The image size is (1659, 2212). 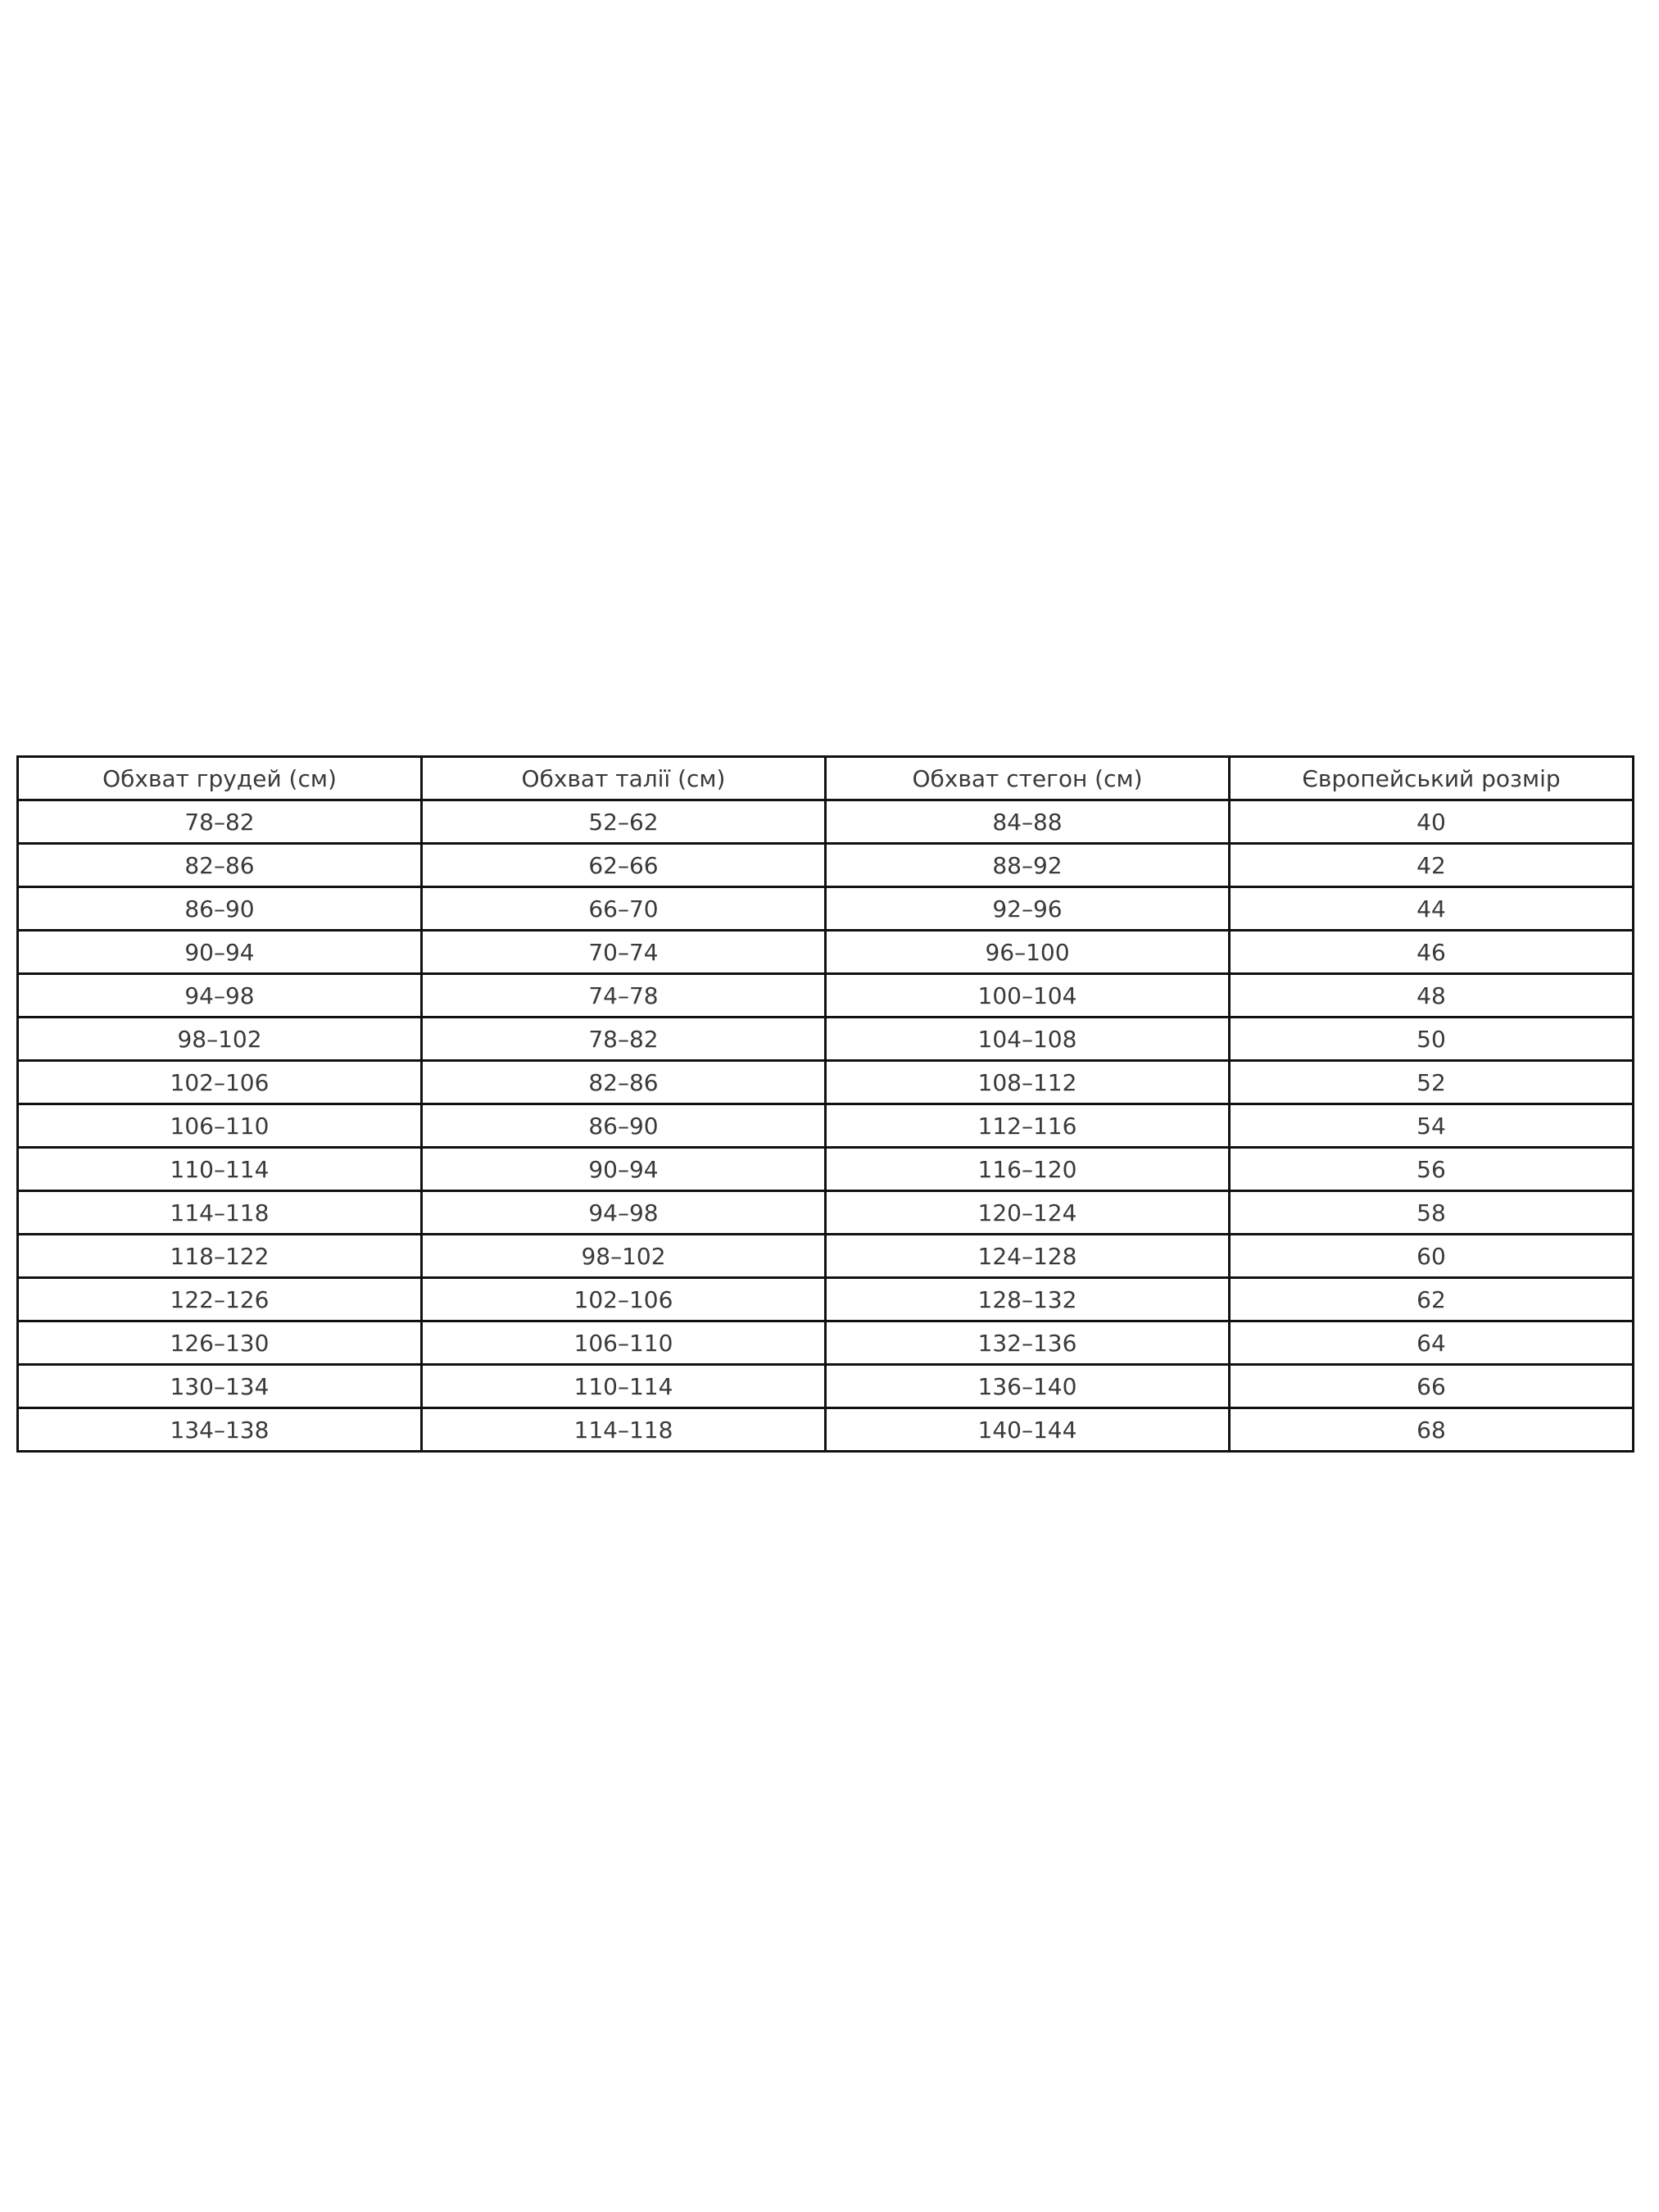 I want to click on table-row: 118–122 98–102 124–128 60, so click(x=825, y=1256).